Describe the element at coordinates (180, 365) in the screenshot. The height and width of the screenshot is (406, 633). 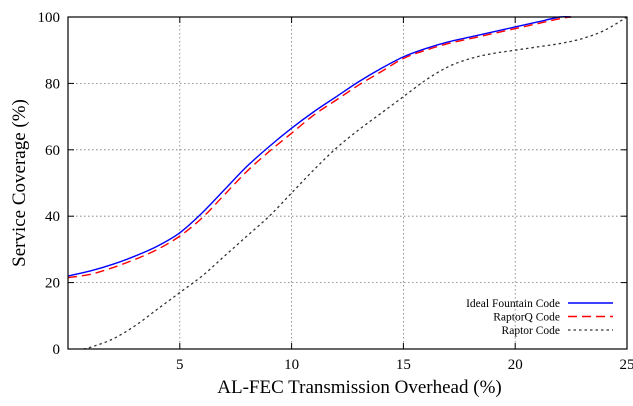
I see `x-tick-label: 5` at that location.